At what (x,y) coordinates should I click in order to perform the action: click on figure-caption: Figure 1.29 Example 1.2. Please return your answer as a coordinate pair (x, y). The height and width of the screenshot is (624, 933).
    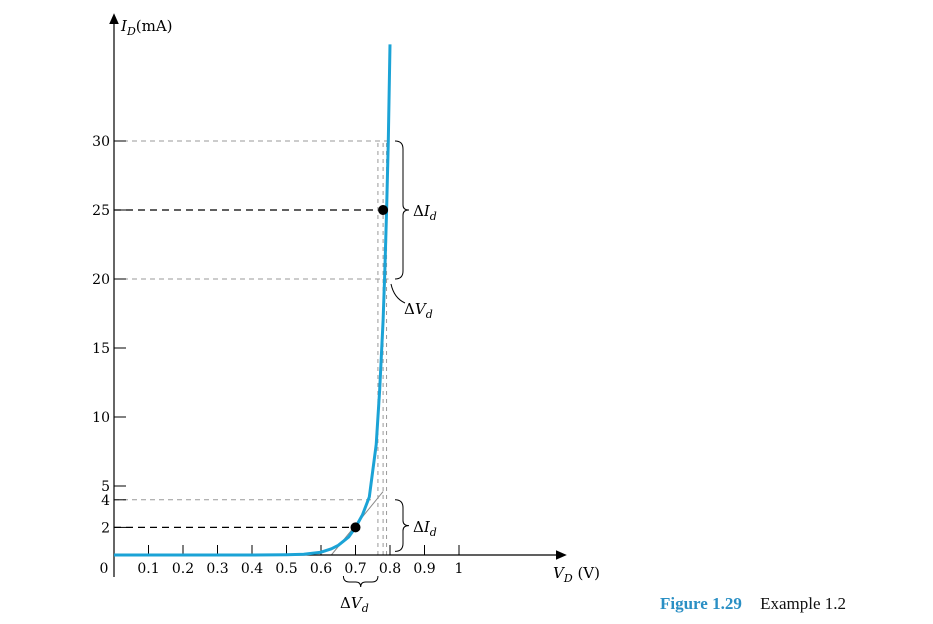
    Looking at the image, I should click on (753, 604).